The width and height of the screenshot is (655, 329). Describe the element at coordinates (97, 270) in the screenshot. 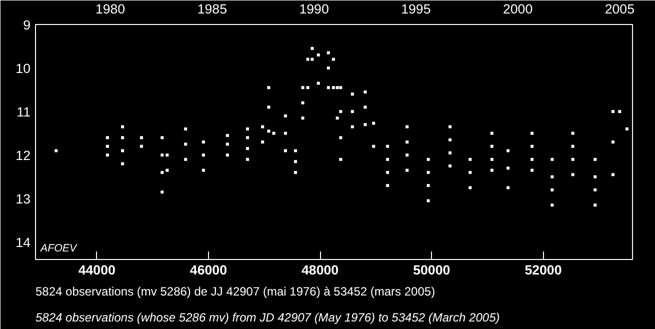

I see `x-tick-label: 44000` at that location.